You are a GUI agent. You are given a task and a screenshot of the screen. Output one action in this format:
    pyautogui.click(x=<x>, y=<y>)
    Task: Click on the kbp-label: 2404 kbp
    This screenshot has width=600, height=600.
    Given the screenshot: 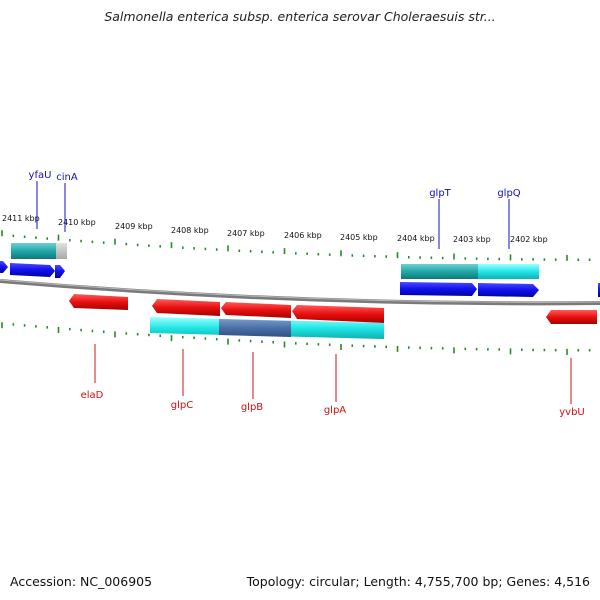 What is the action you would take?
    pyautogui.click(x=416, y=238)
    